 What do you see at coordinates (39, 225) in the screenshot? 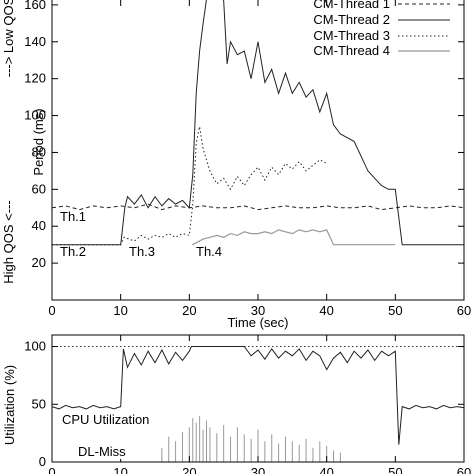
I see `y-tick-label: 40` at bounding box center [39, 225].